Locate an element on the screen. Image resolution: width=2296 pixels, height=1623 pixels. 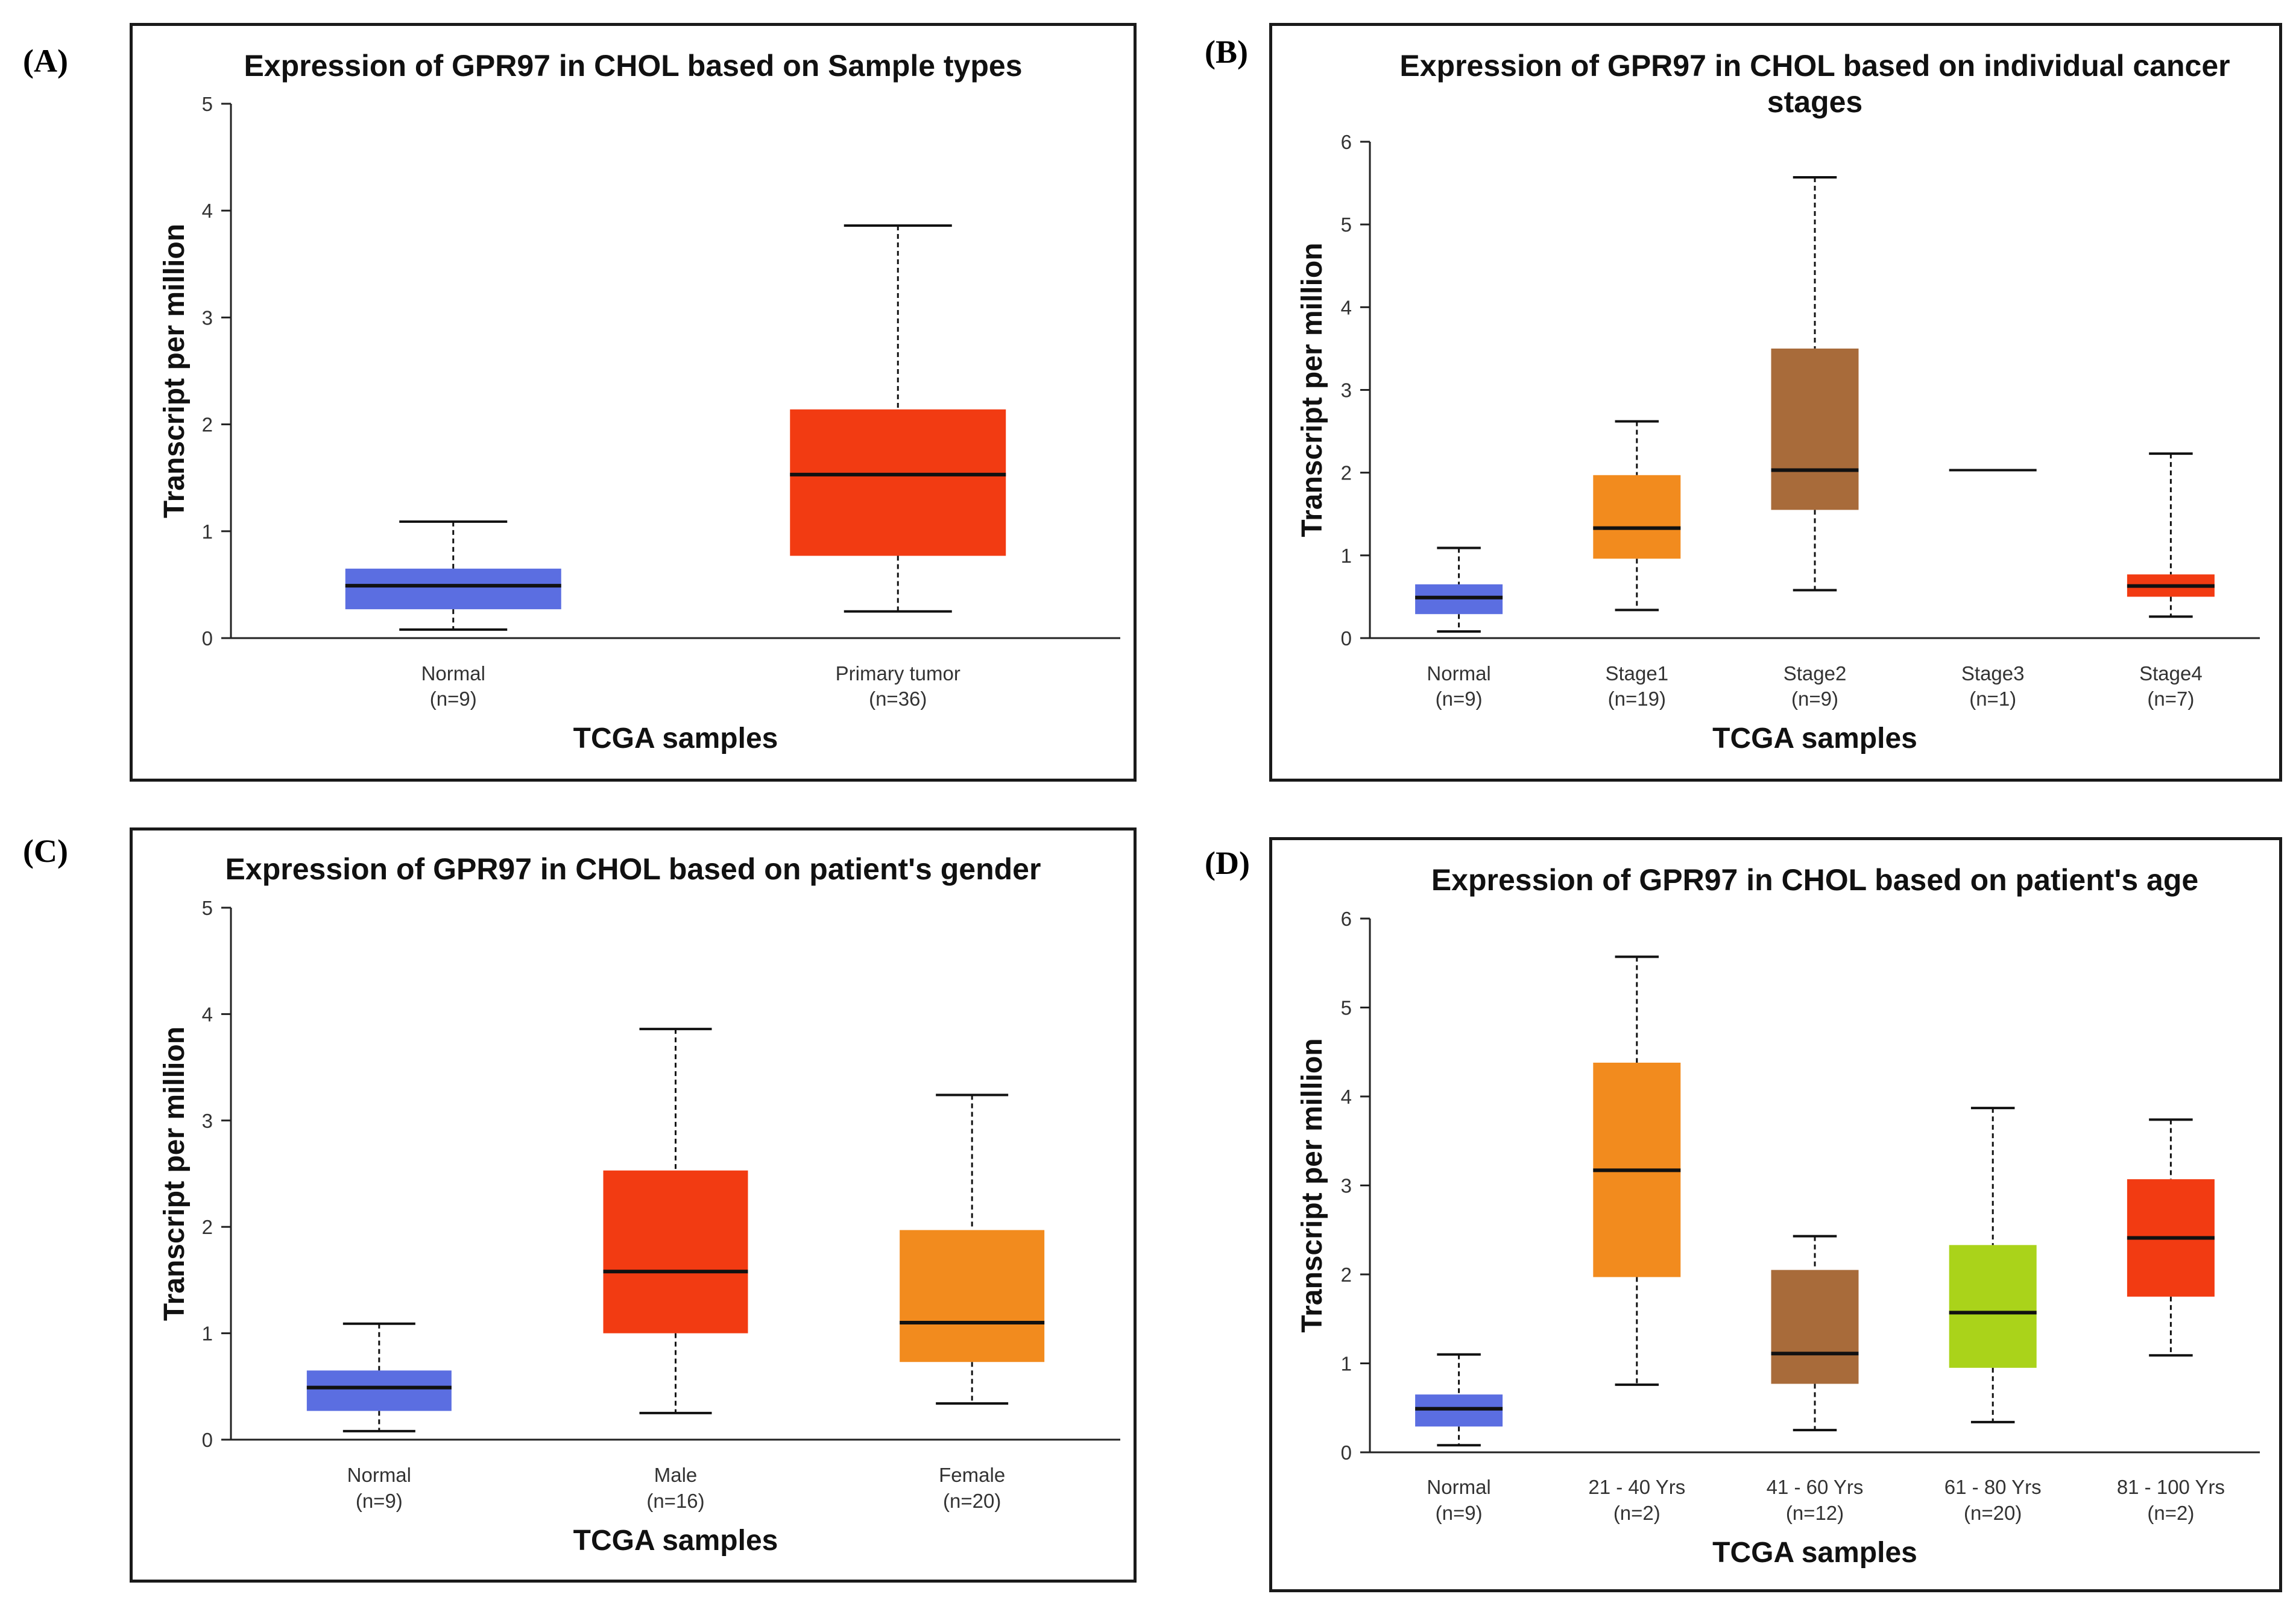
chart-title: stages is located at coordinates (1814, 102).